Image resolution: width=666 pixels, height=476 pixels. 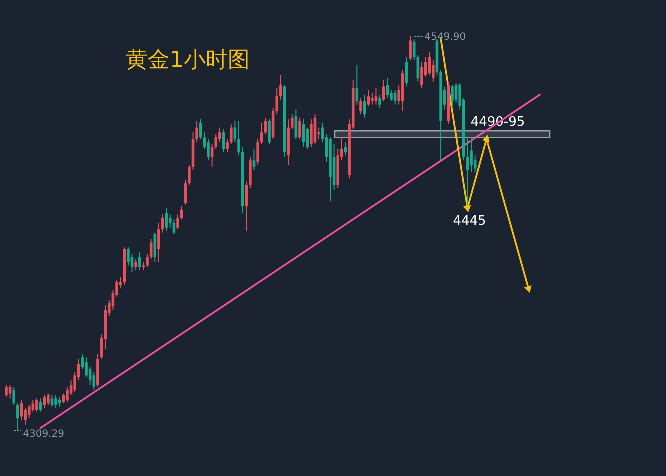 I want to click on annotation: 4549.90, so click(x=445, y=37).